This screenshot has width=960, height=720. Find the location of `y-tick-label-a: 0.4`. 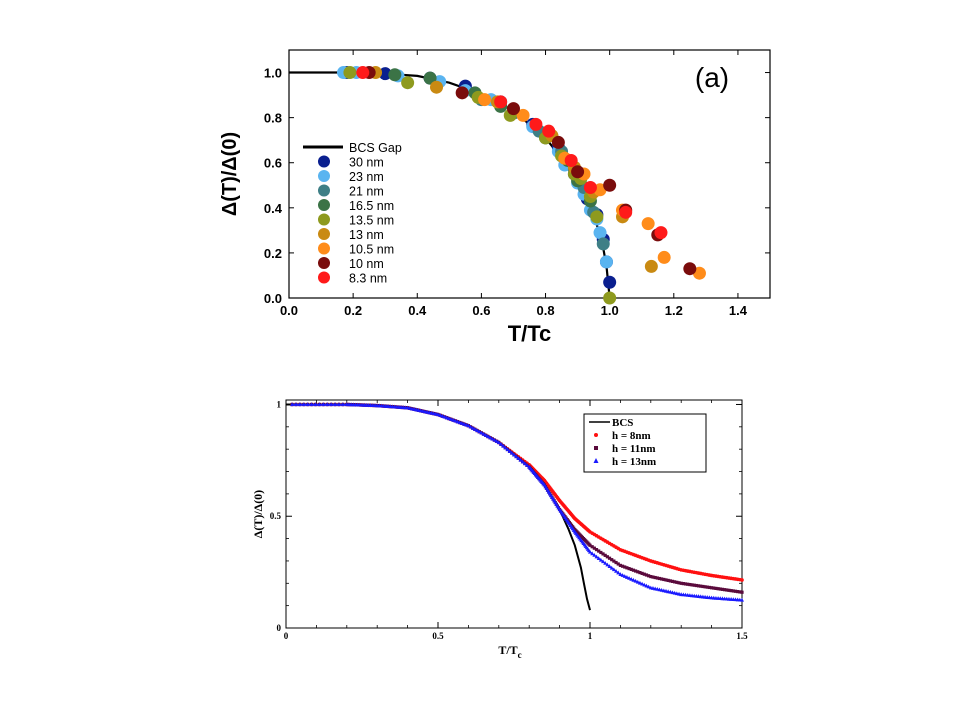

y-tick-label-a: 0.4 is located at coordinates (273, 208).